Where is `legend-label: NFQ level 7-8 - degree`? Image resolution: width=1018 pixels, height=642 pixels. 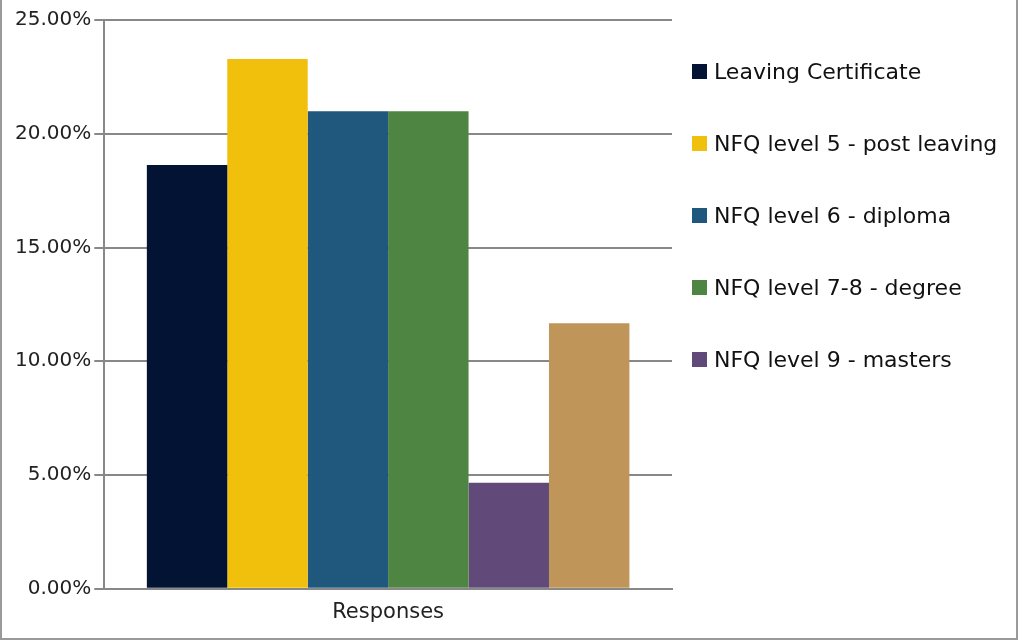
legend-label: NFQ level 7-8 - degree is located at coordinates (838, 288).